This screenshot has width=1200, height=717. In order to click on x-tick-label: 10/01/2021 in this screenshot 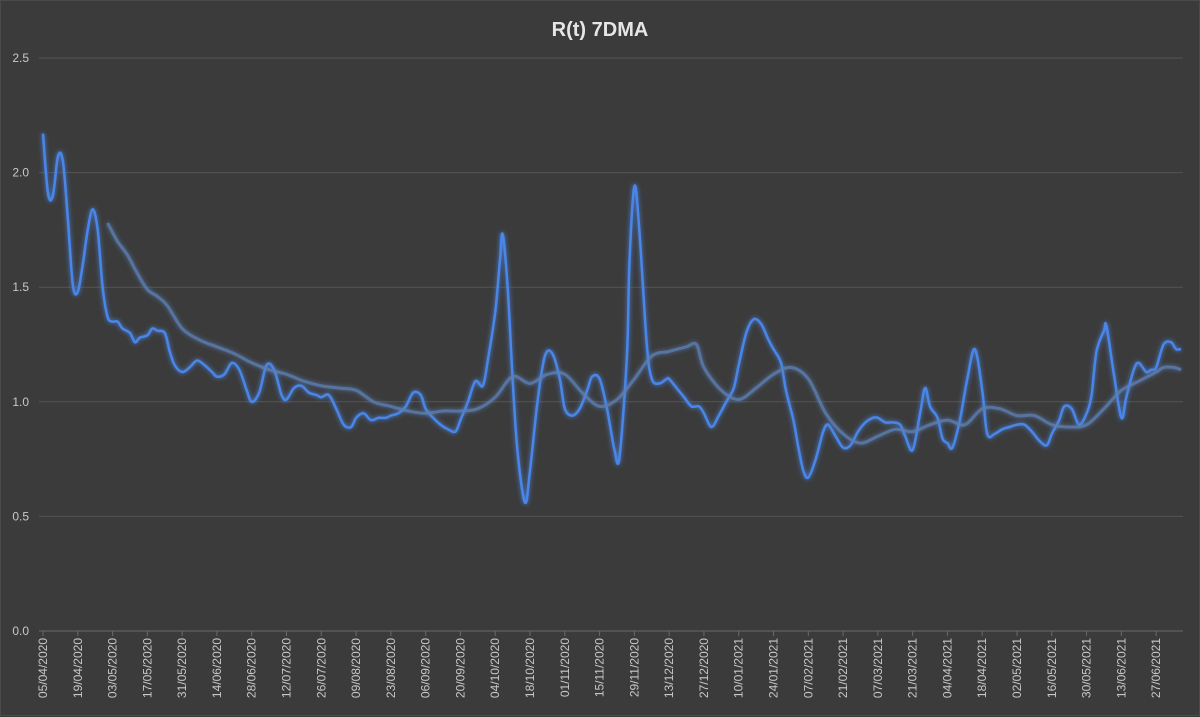, I will do `click(739, 668)`.